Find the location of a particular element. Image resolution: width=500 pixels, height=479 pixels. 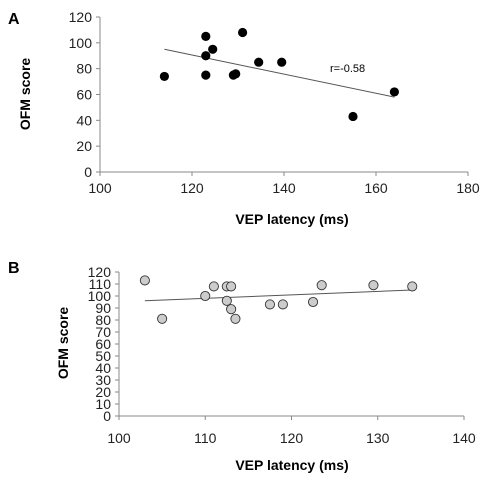

panel-b-x-tick-label: 140 is located at coordinates (464, 438).